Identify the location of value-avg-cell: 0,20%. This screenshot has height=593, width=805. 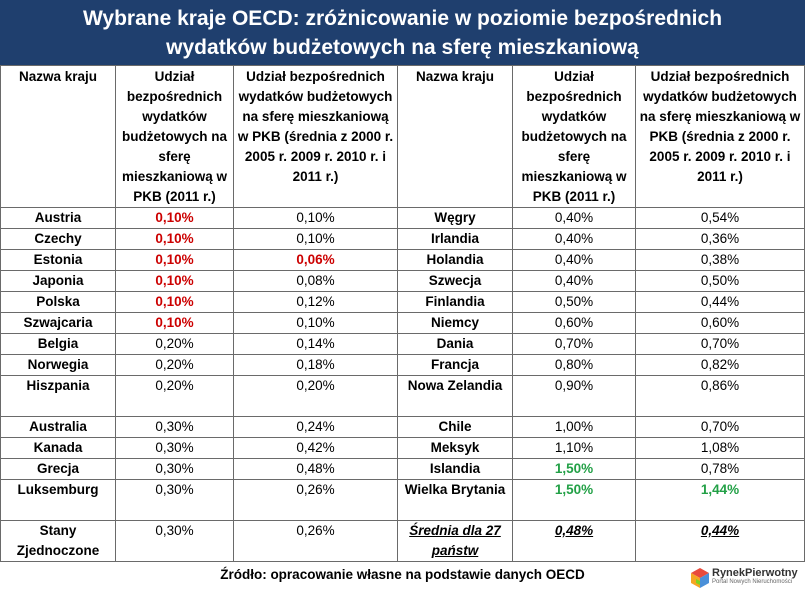
(315, 396).